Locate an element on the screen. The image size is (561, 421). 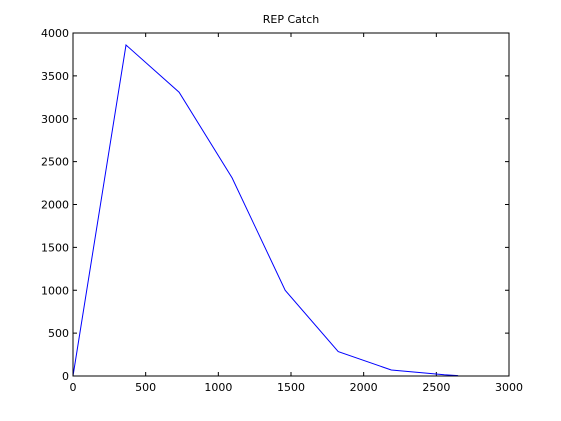
y-tick-label: 500 is located at coordinates (58, 333).